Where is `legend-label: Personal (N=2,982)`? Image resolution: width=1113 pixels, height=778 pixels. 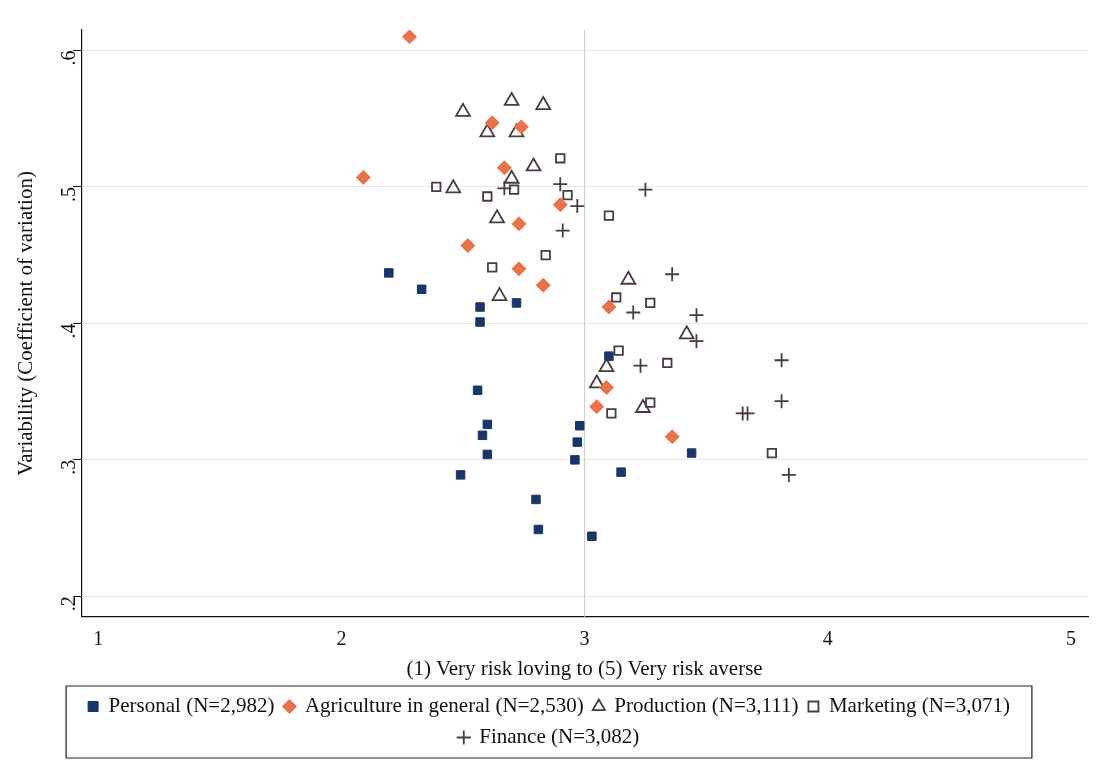
legend-label: Personal (N=2,982) is located at coordinates (191, 705).